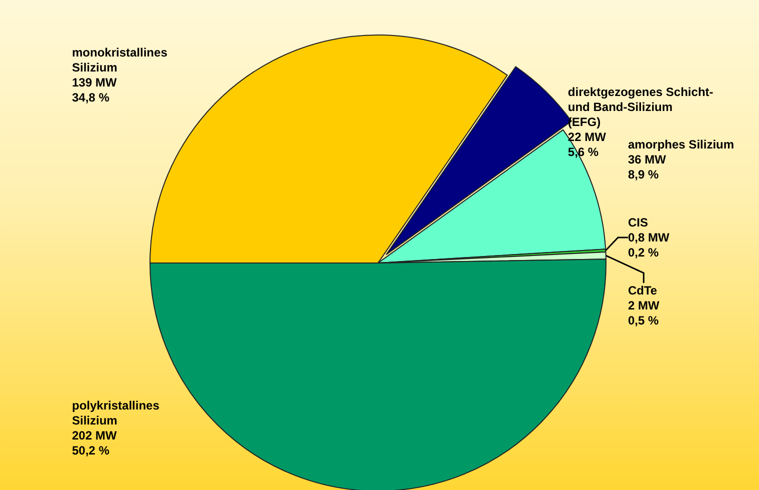 This screenshot has height=490, width=759. What do you see at coordinates (643, 291) in the screenshot?
I see `slice-label: CdTe` at bounding box center [643, 291].